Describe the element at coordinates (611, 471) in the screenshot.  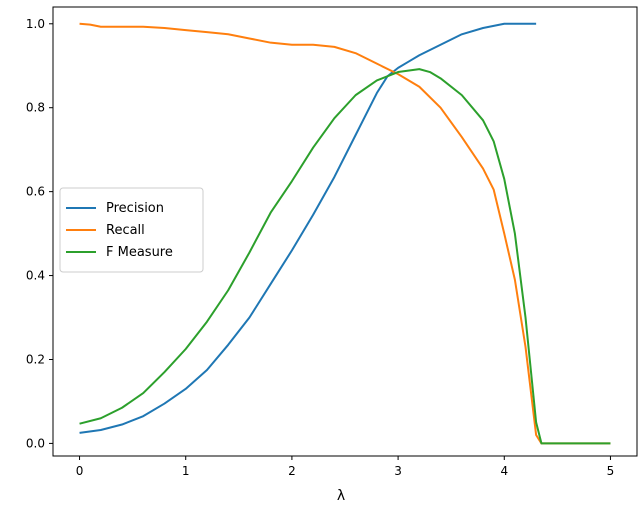
I see `x-tick-label: 5` at that location.